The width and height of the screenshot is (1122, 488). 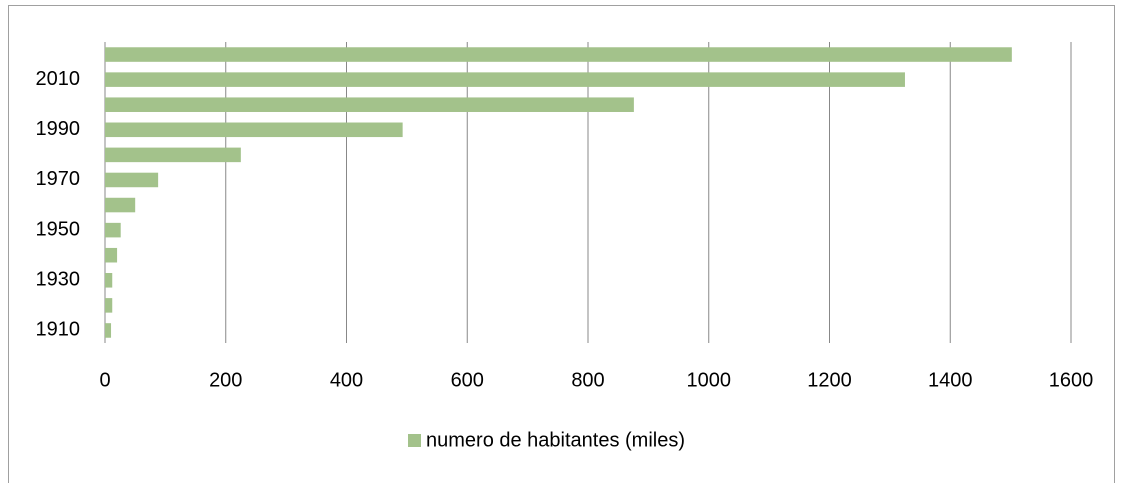 What do you see at coordinates (950, 380) in the screenshot?
I see `x-tick-label: 1400` at bounding box center [950, 380].